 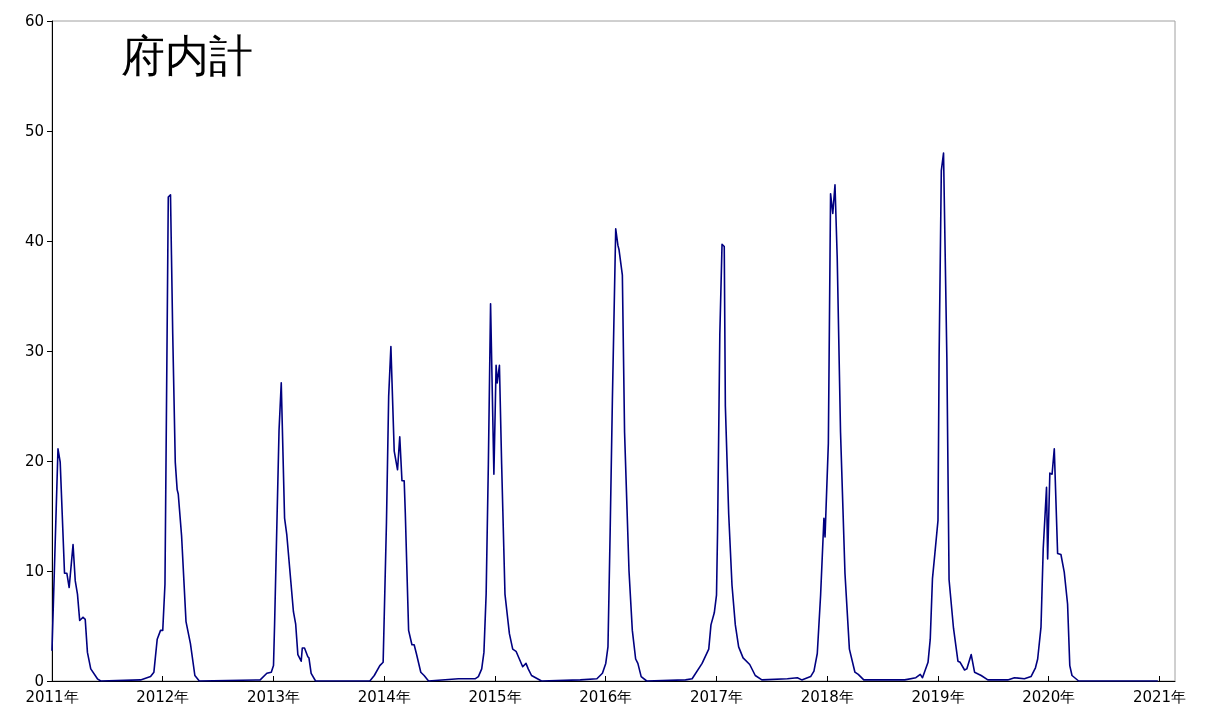 What do you see at coordinates (39, 681) in the screenshot?
I see `y-tick-label: 0` at bounding box center [39, 681].